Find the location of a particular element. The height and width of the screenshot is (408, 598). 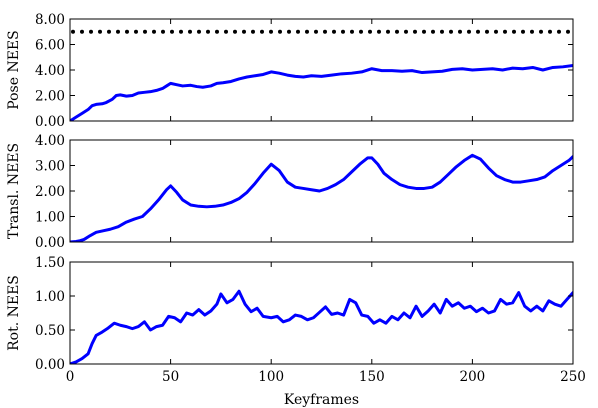

pose-y-axis-label: Pose NEES is located at coordinates (14, 69).